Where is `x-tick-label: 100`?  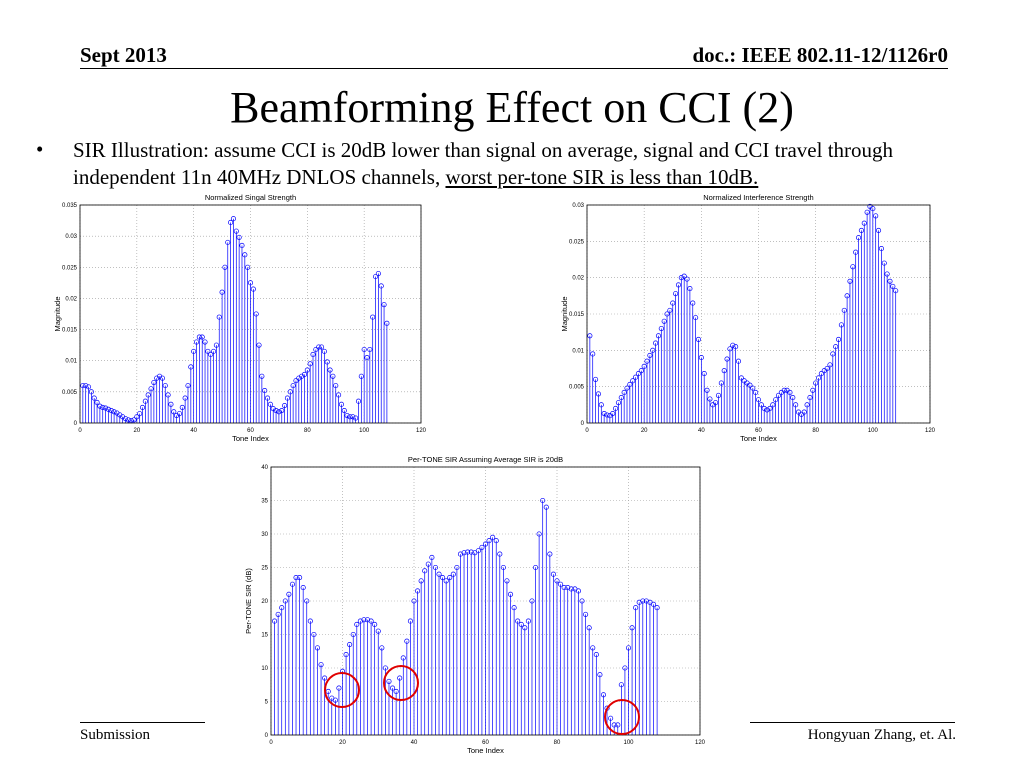 x-tick-label: 100 is located at coordinates (364, 431).